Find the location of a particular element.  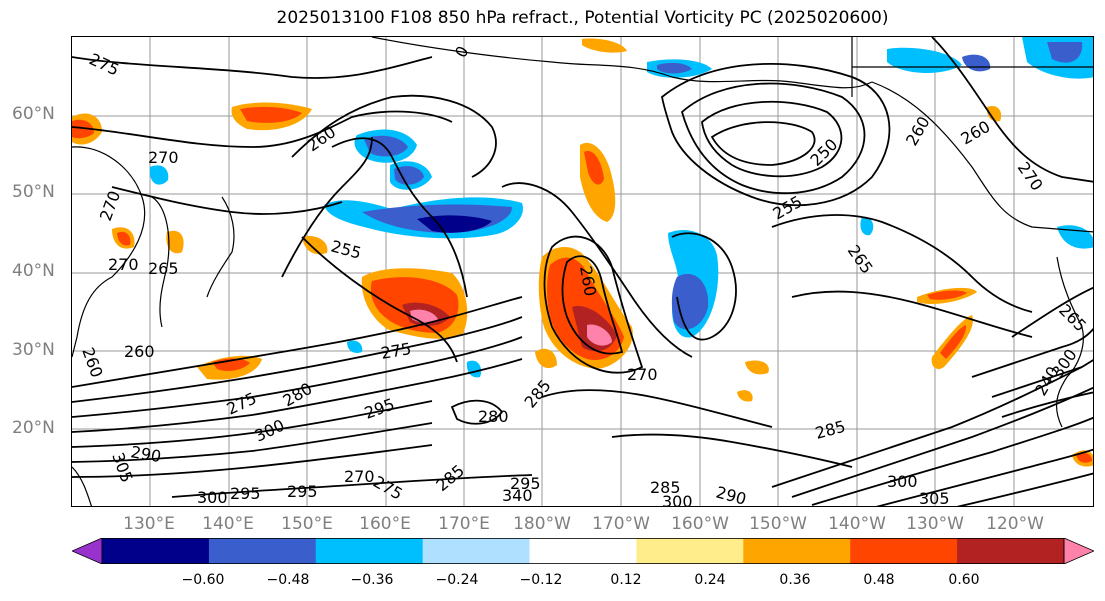

contour-label: 250 is located at coordinates (823, 152).